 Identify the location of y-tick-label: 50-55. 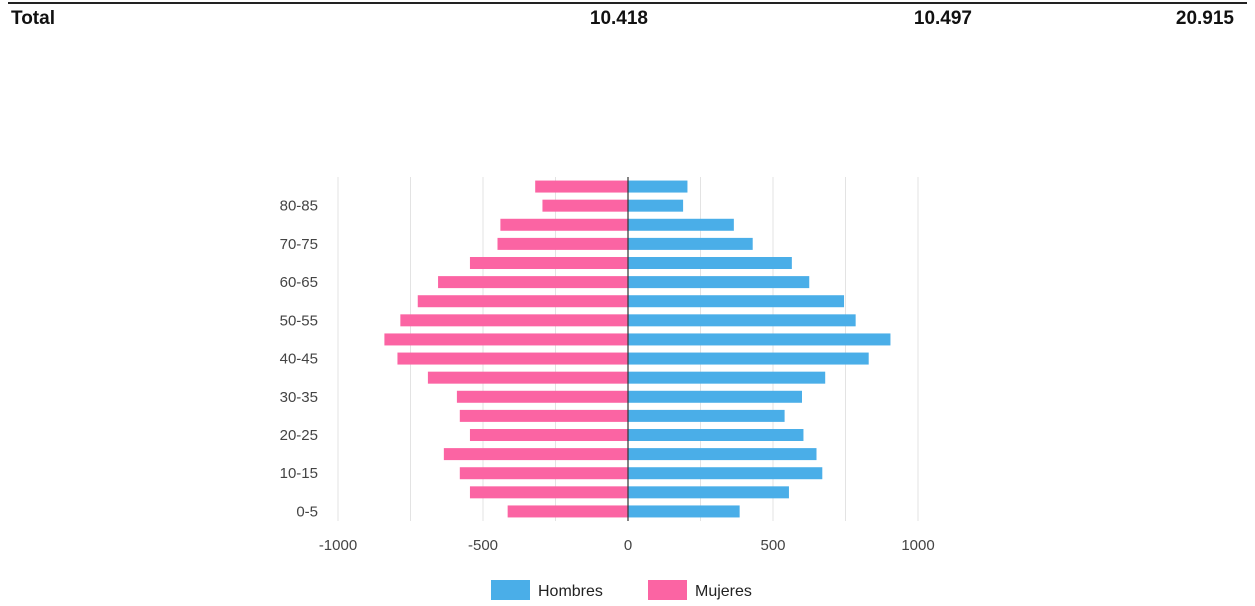
(299, 320).